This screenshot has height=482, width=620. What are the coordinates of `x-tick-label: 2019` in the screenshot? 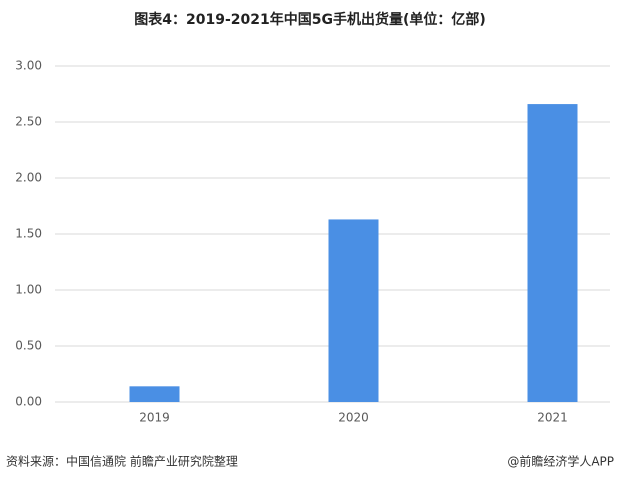 It's located at (154, 418).